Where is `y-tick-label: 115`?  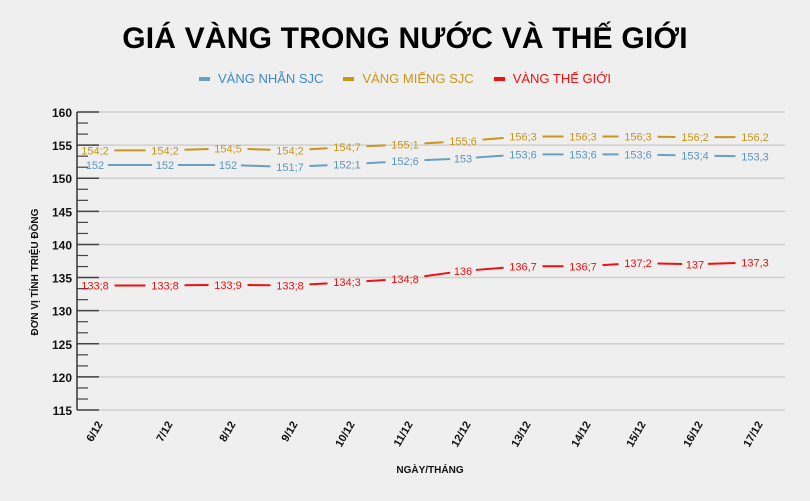
y-tick-label: 115 is located at coordinates (63, 411).